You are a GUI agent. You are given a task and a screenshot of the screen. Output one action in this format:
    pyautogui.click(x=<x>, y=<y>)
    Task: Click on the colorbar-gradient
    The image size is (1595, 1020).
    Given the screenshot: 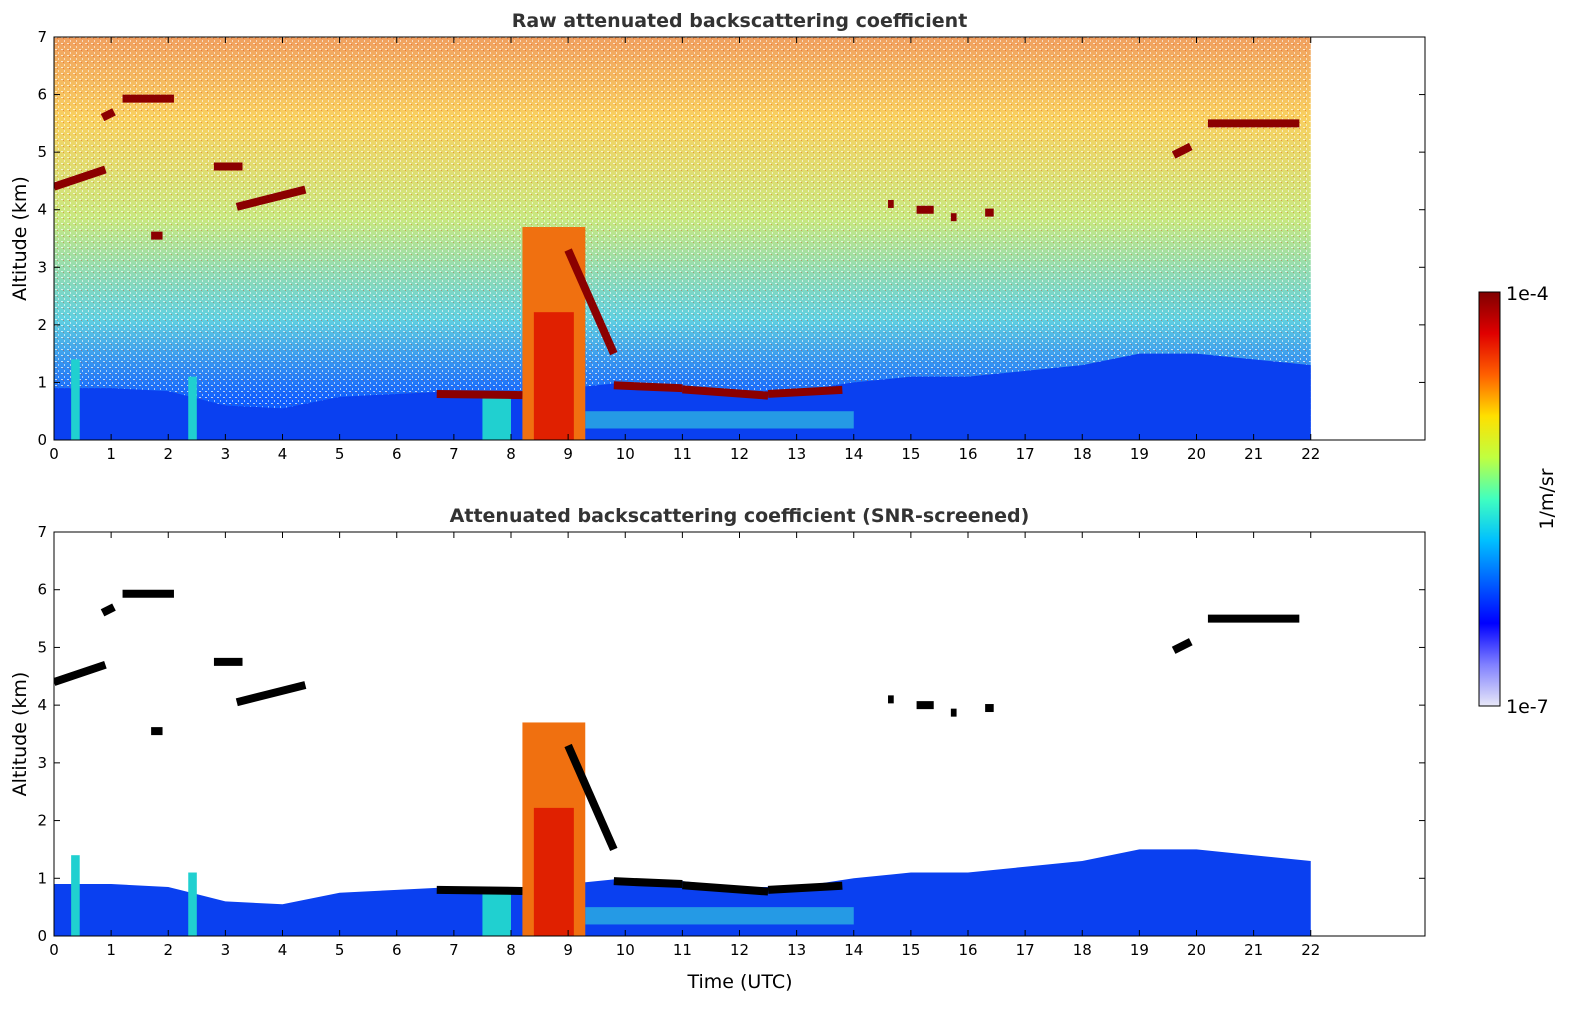 What is the action you would take?
    pyautogui.click(x=1489, y=499)
    